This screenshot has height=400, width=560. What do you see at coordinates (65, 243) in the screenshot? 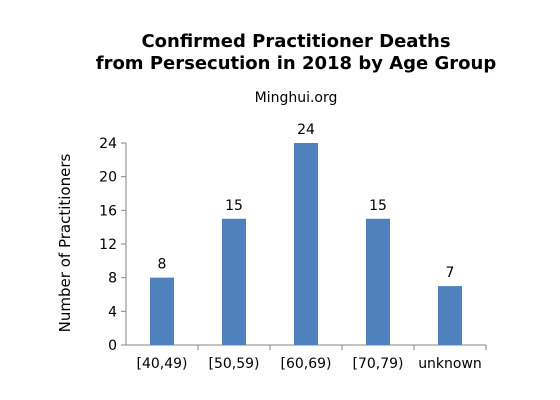
I see `y-axis-label: Number of Practitioners` at bounding box center [65, 243].